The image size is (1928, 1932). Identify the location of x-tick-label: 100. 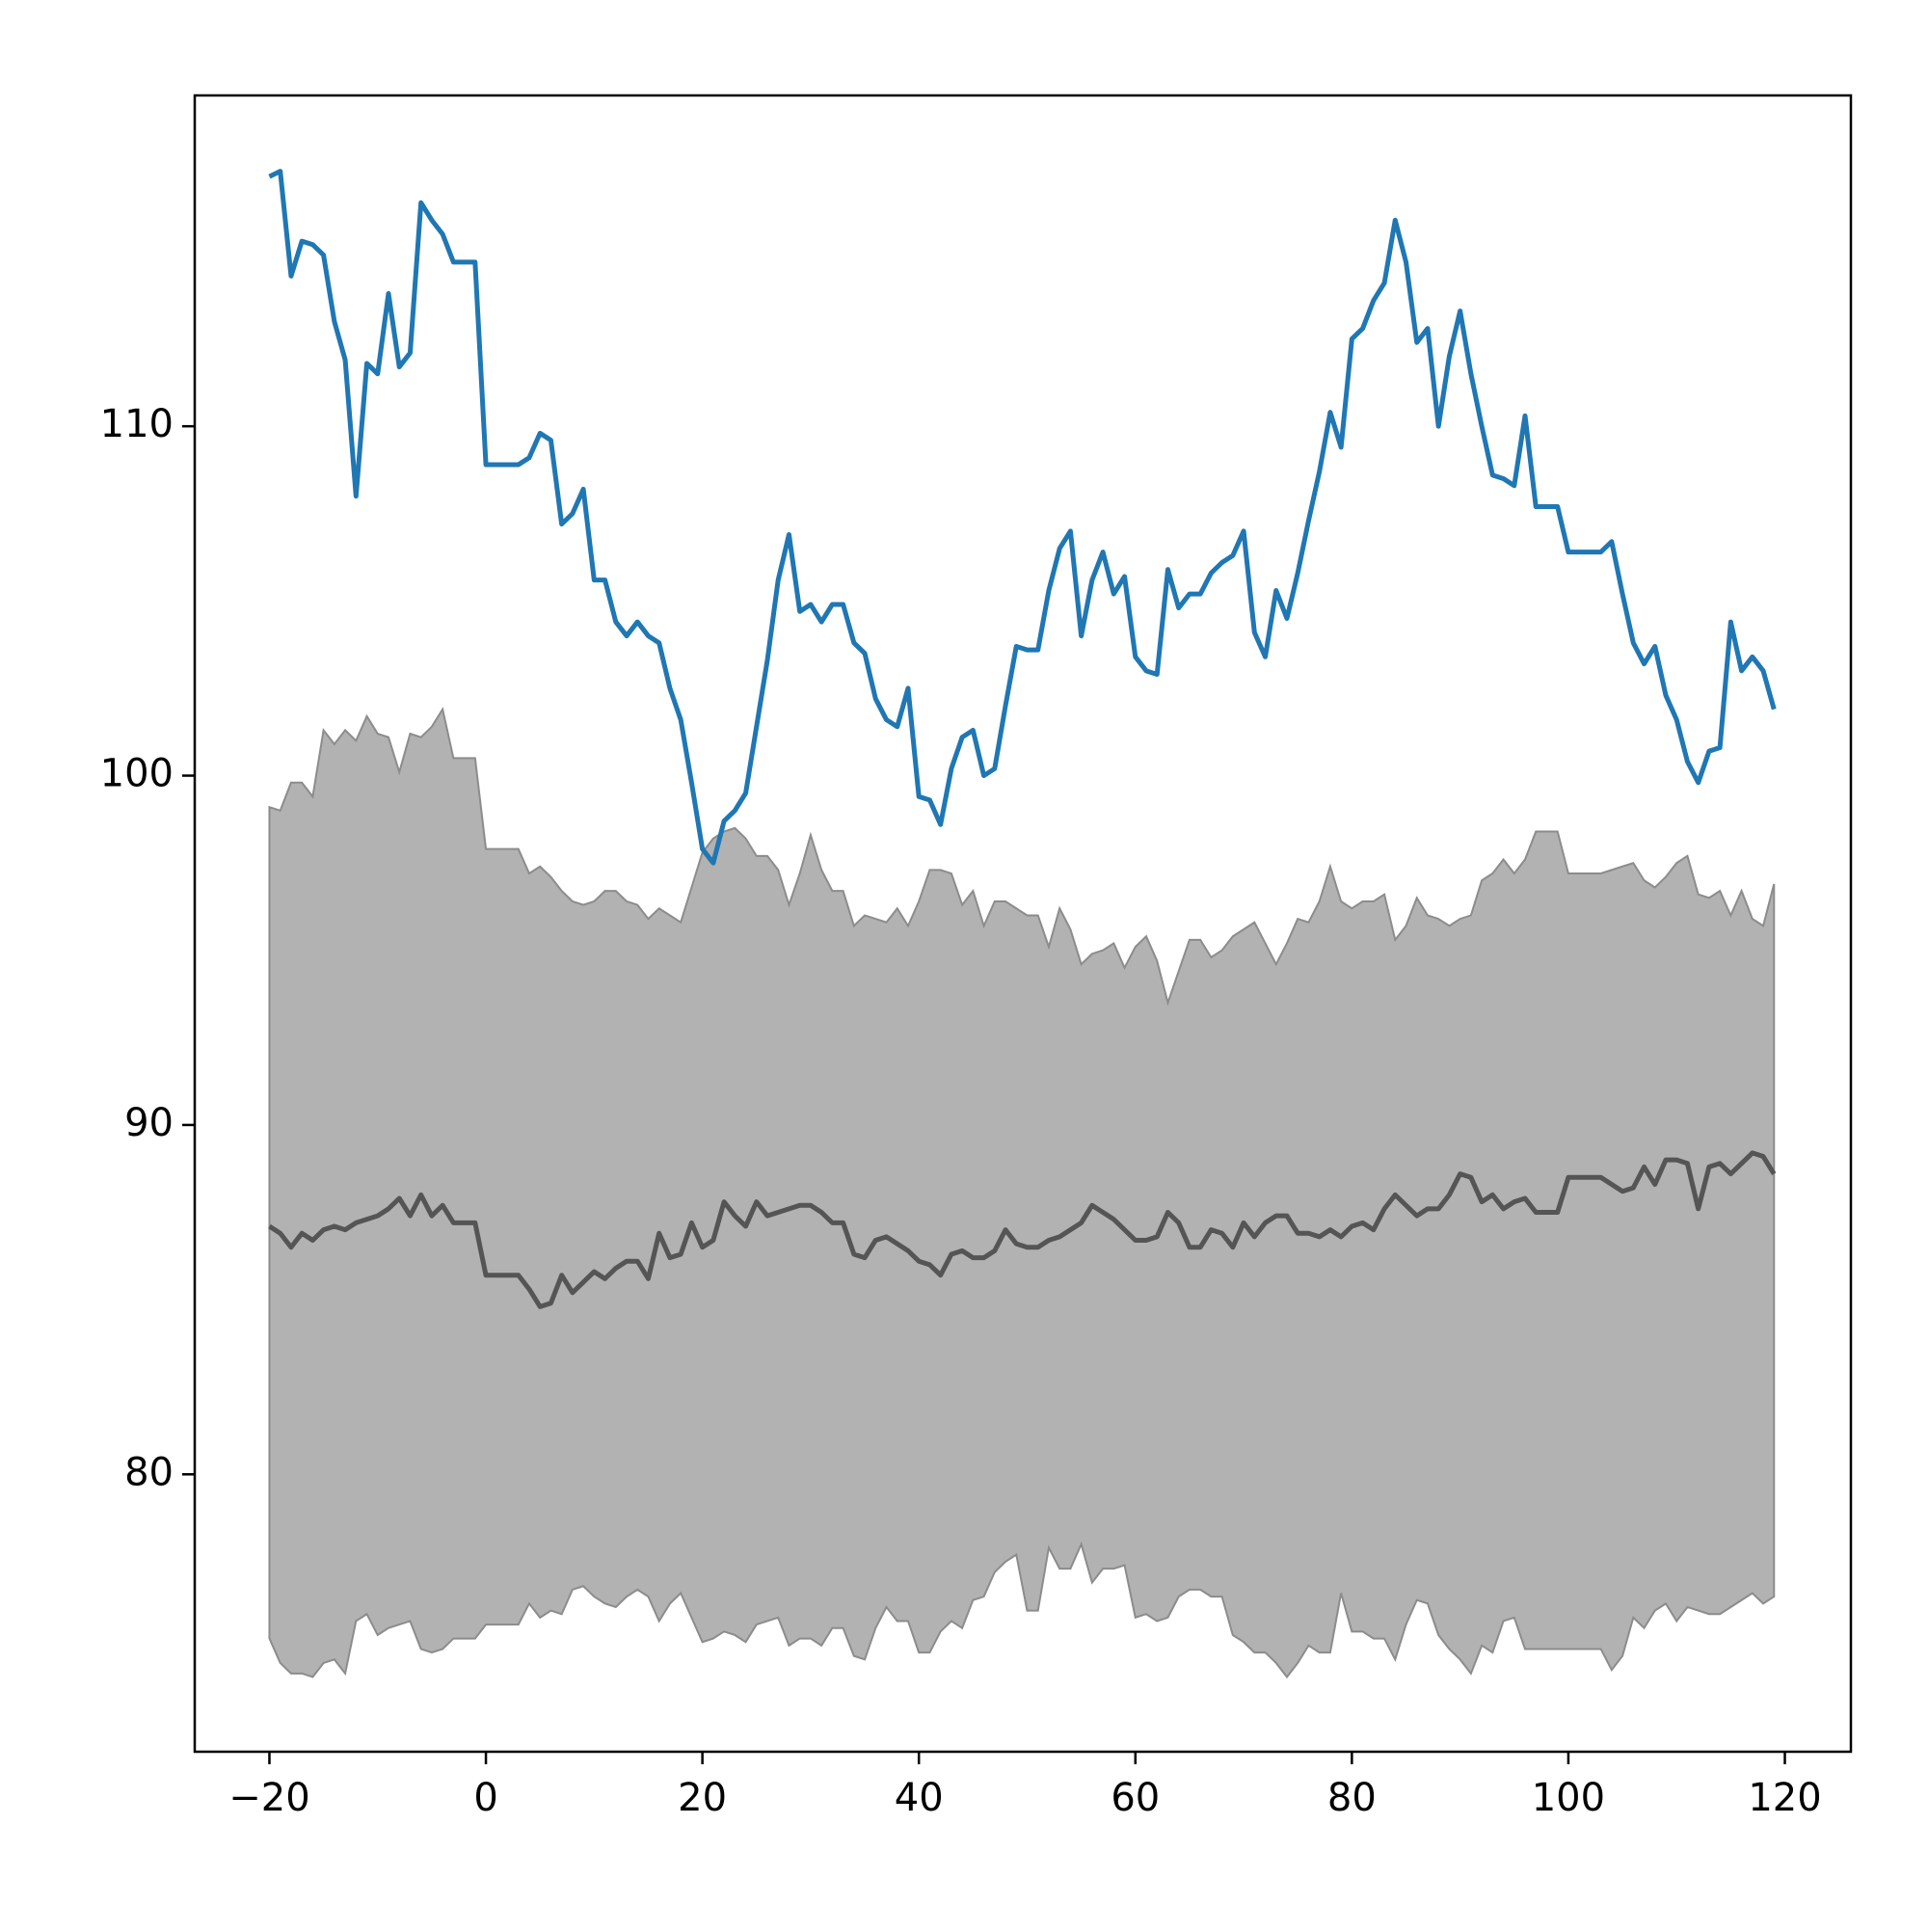
(1569, 1798).